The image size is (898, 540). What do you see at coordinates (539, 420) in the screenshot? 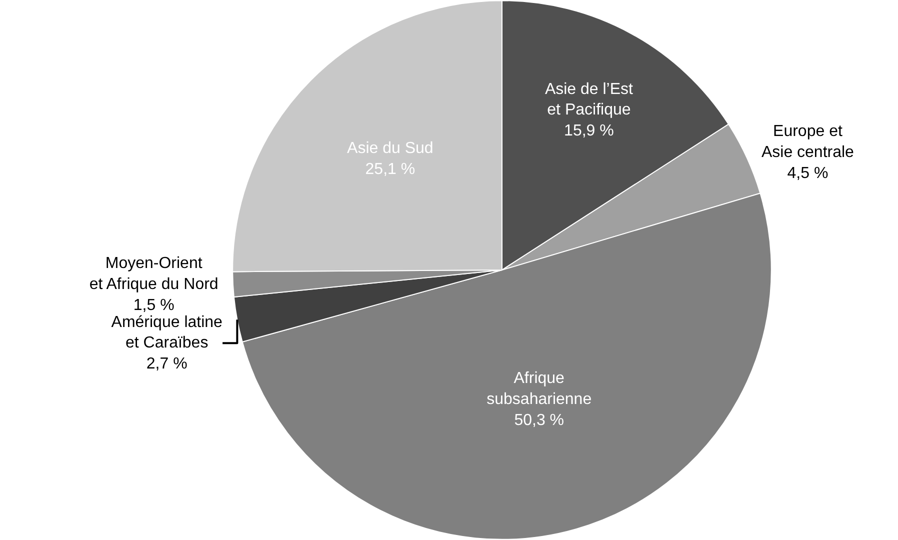
I see `data-label: 50,3 %` at bounding box center [539, 420].